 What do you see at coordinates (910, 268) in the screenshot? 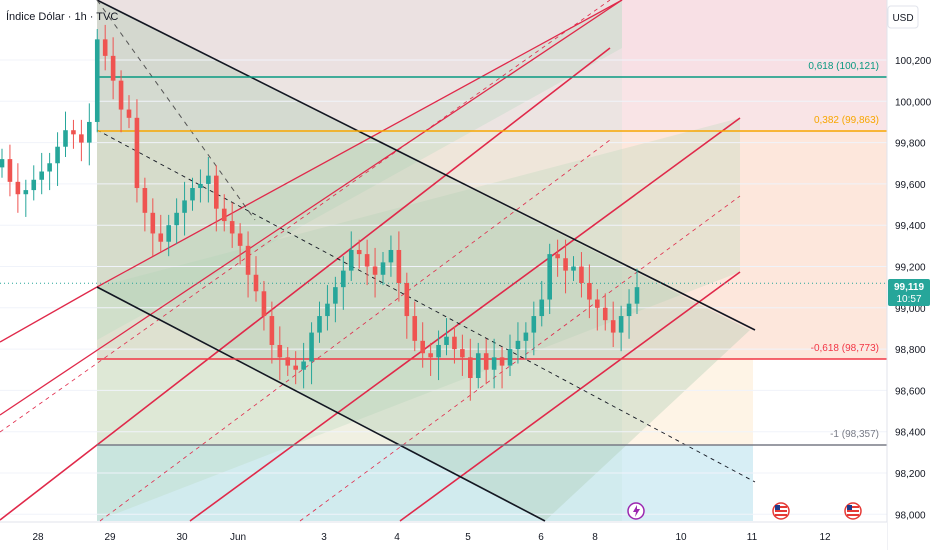
I see `y-tick-label: 99,200` at bounding box center [910, 268].